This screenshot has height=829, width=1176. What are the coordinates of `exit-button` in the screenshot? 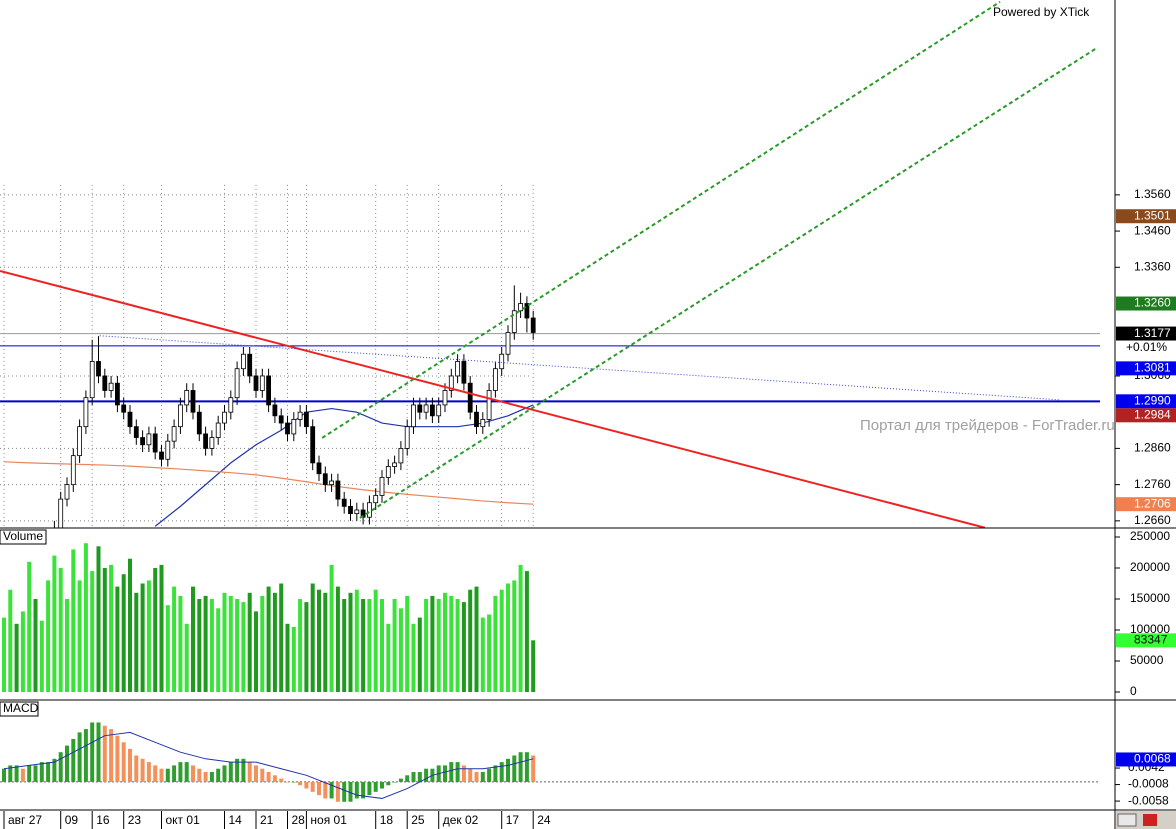 It's located at (1150, 820).